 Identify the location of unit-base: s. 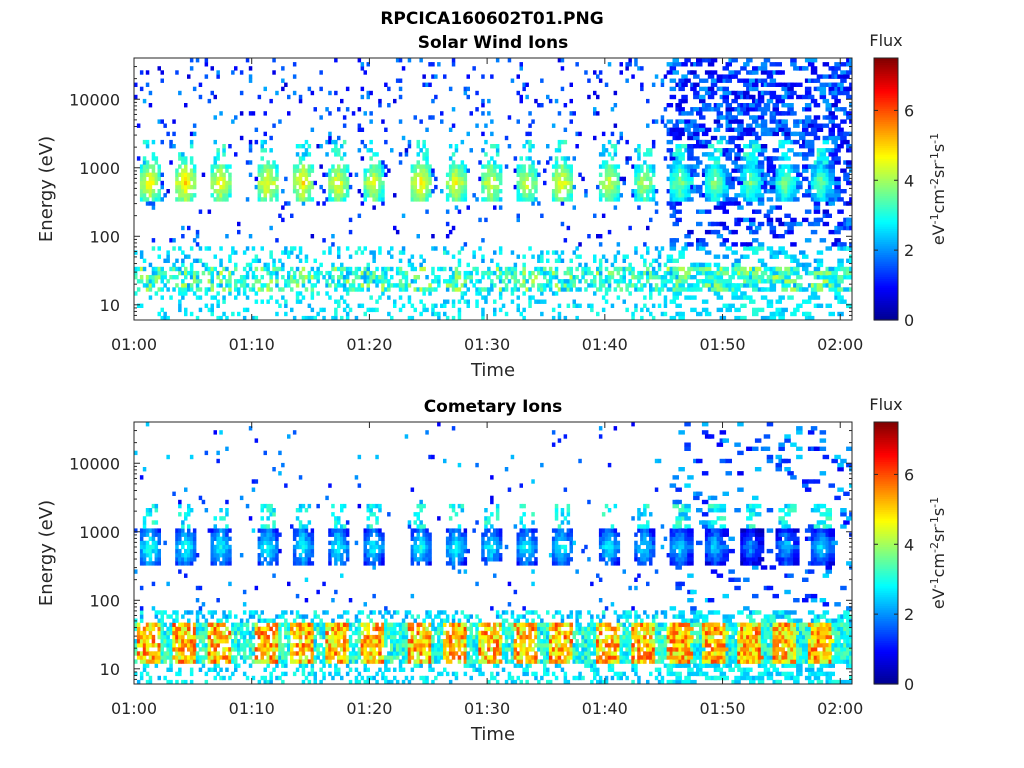
(938, 148).